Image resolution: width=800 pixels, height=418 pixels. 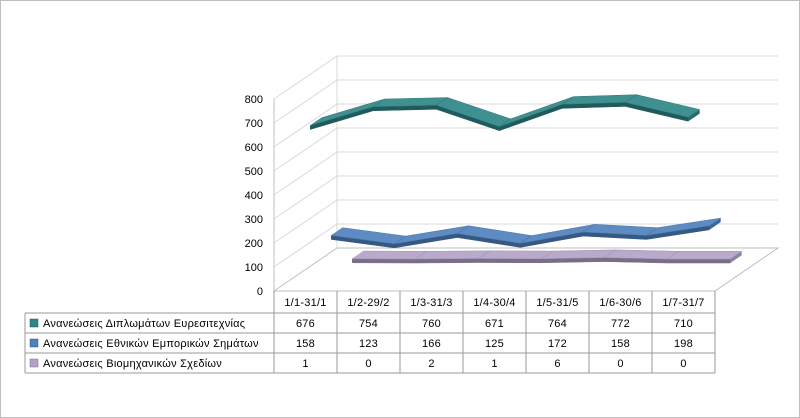 What do you see at coordinates (557, 344) in the screenshot?
I see `table-cell-value: 172` at bounding box center [557, 344].